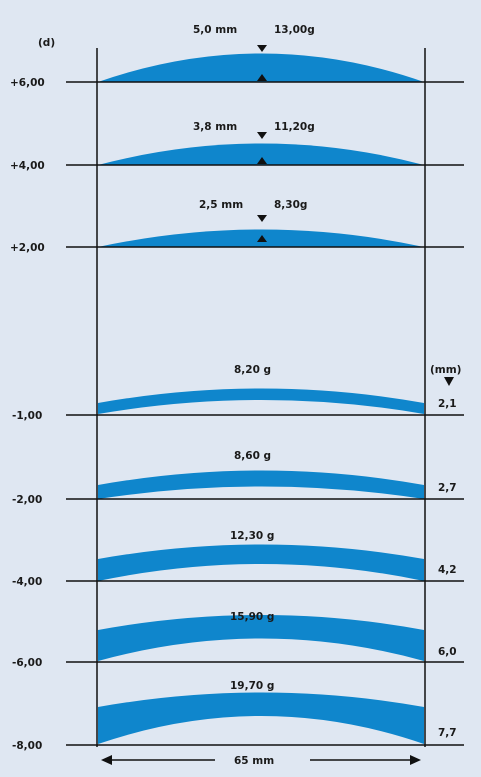  Describe the element at coordinates (27, 663) in the screenshot. I see `minus-lens-4-power: -6,00` at that location.